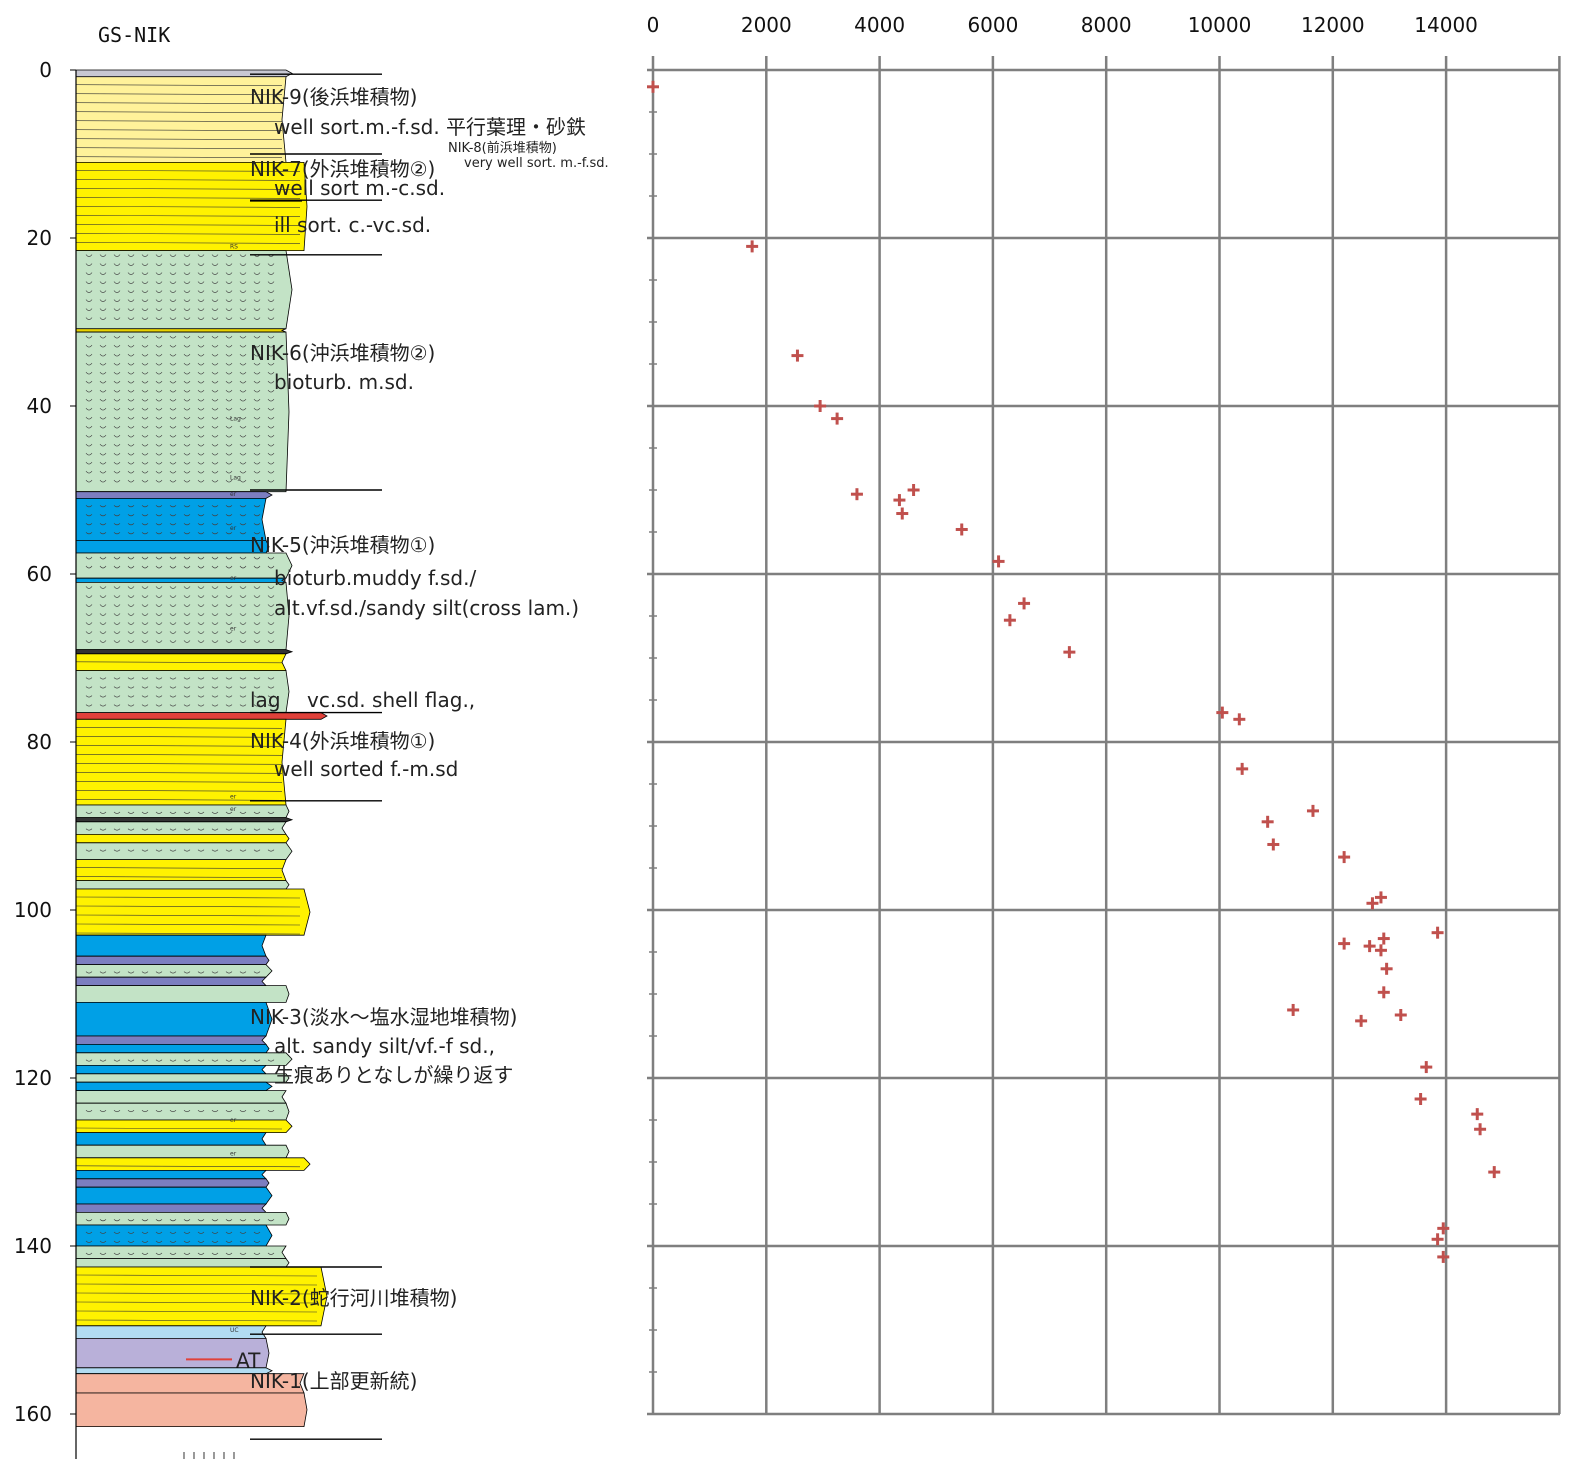 The height and width of the screenshot is (1459, 1580). I want to click on x-tick-label: 2000, so click(766, 25).